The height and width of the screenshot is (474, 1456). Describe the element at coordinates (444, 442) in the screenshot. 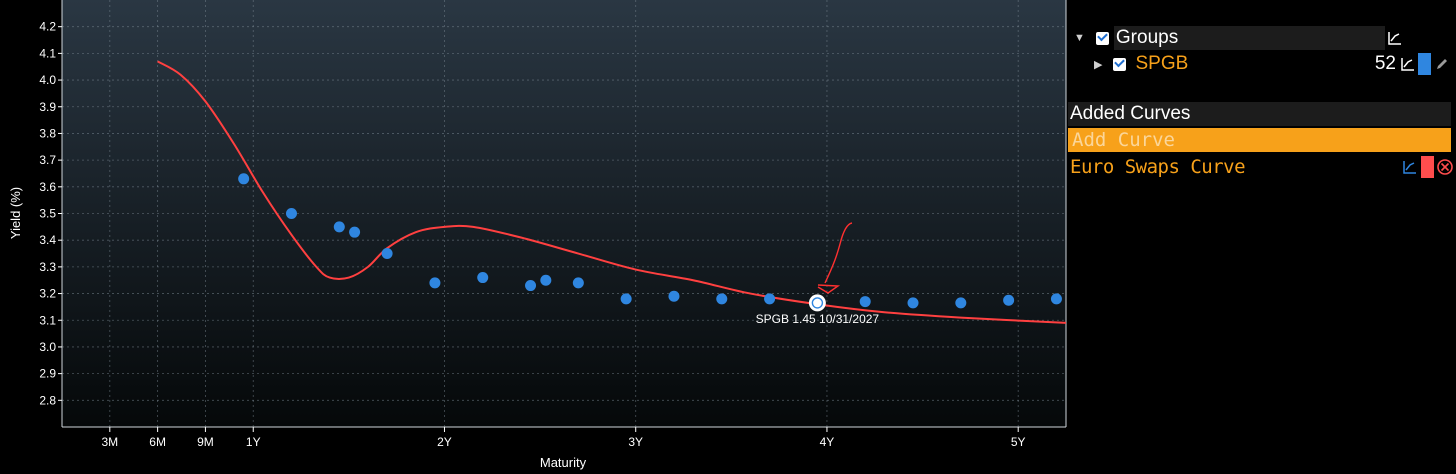

I see `x-tick-label: 2Y` at that location.